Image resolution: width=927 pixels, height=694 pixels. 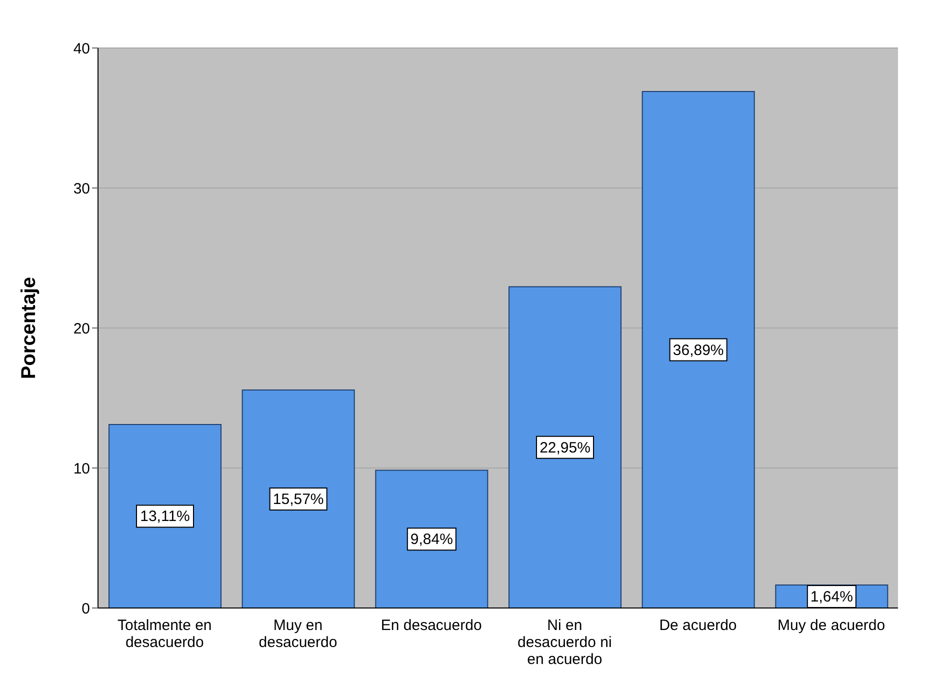 I want to click on data-label: 13,11%, so click(x=165, y=517).